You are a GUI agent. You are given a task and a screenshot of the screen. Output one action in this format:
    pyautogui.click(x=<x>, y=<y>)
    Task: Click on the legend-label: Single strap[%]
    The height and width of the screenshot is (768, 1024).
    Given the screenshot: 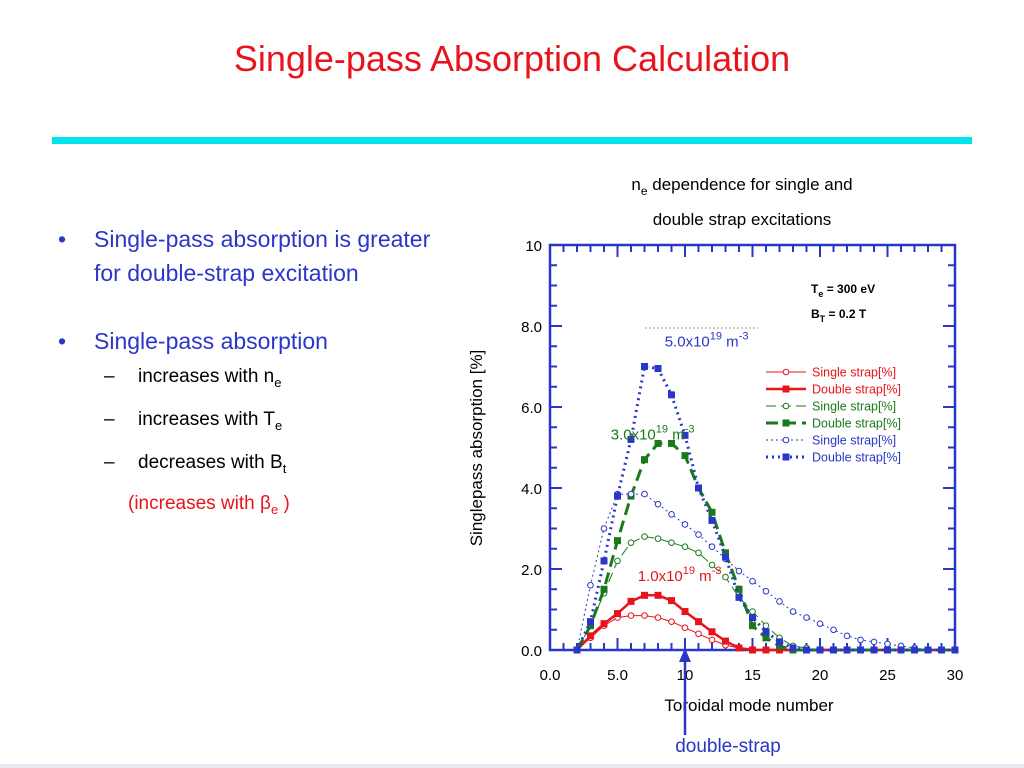 What is the action you would take?
    pyautogui.click(x=854, y=373)
    